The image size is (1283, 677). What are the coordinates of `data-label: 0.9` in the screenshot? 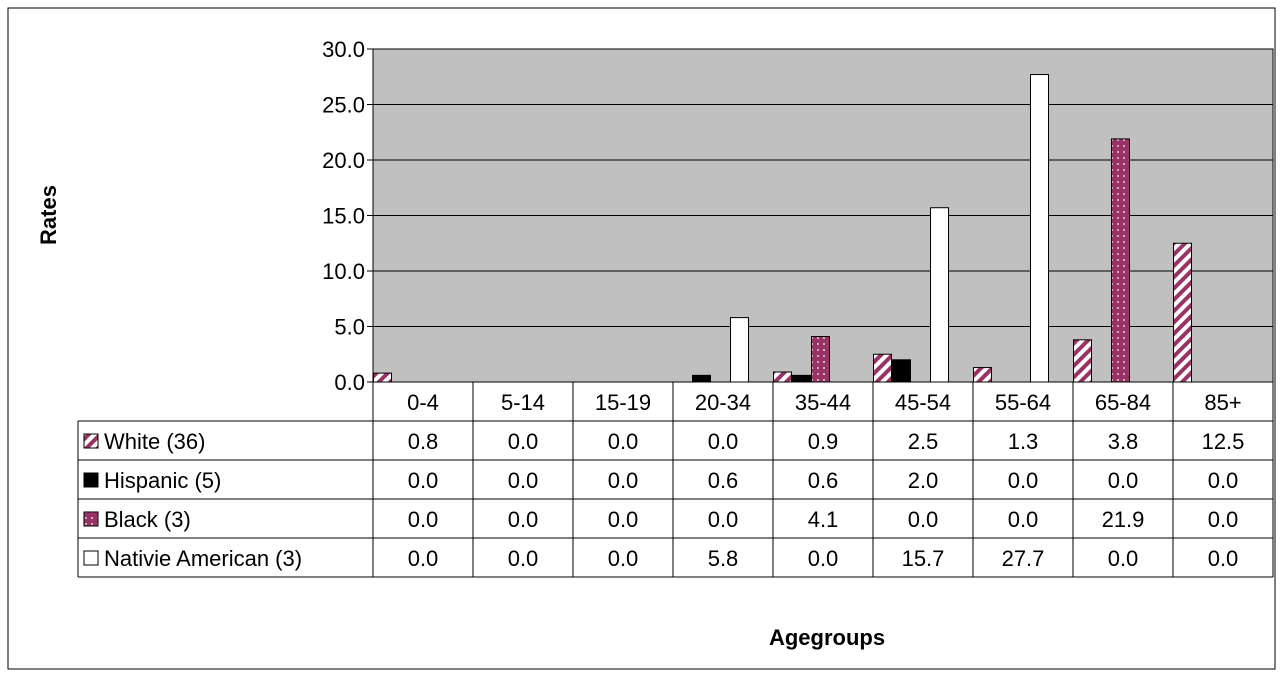 It's located at (823, 441).